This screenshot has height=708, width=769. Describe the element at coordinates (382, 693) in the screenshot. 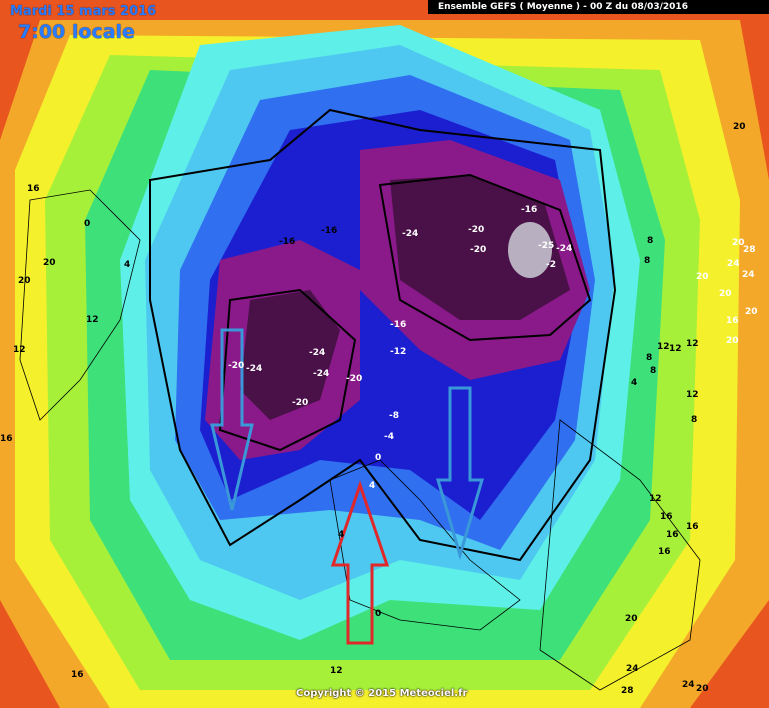

I see `copyright-notice: Copyright © 2015 Meteociel.fr` at that location.